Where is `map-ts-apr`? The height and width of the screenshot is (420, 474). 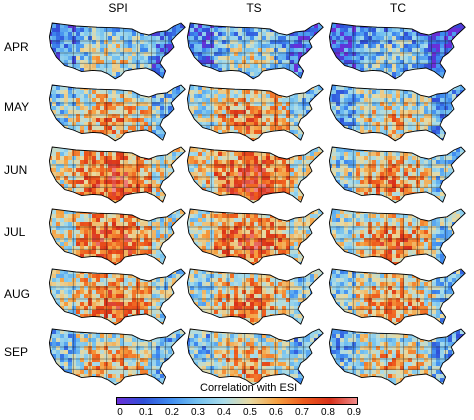
map-ts-apr is located at coordinates (255, 51).